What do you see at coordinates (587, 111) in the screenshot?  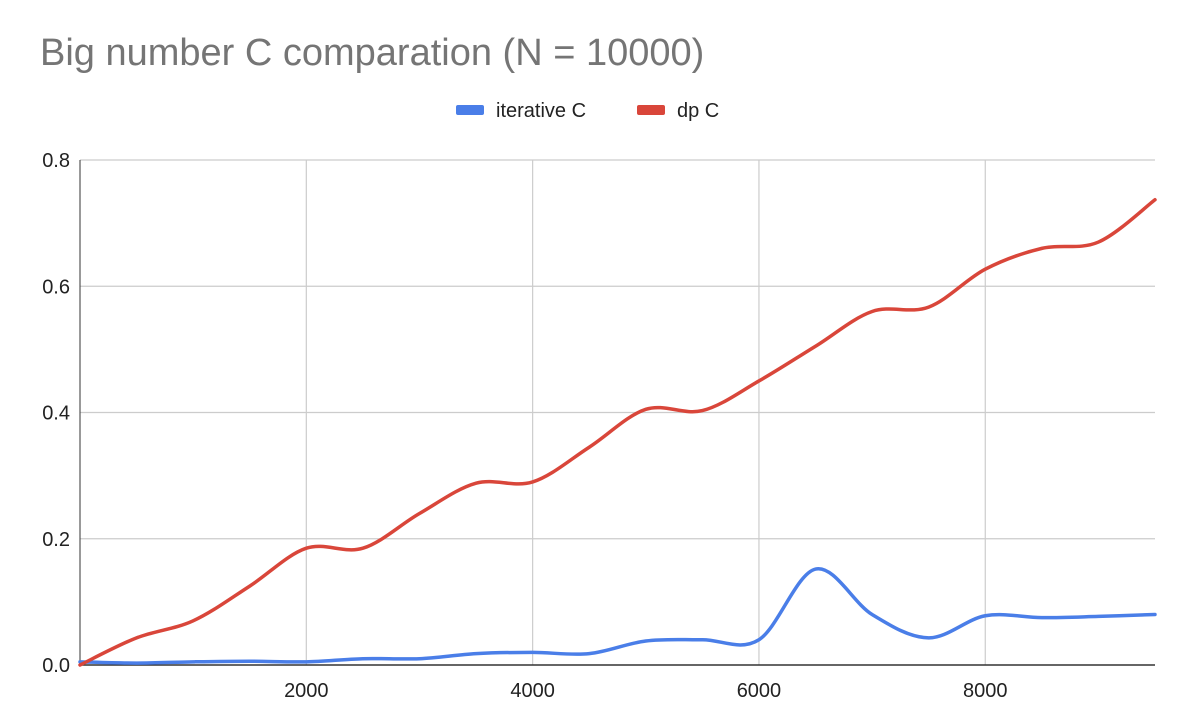 I see `legend: iterative C dp C` at bounding box center [587, 111].